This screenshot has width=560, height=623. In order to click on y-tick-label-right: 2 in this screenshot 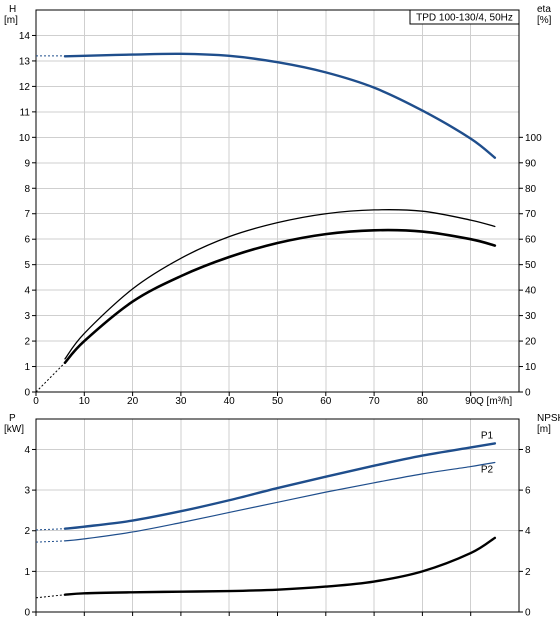, I will do `click(528, 572)`.